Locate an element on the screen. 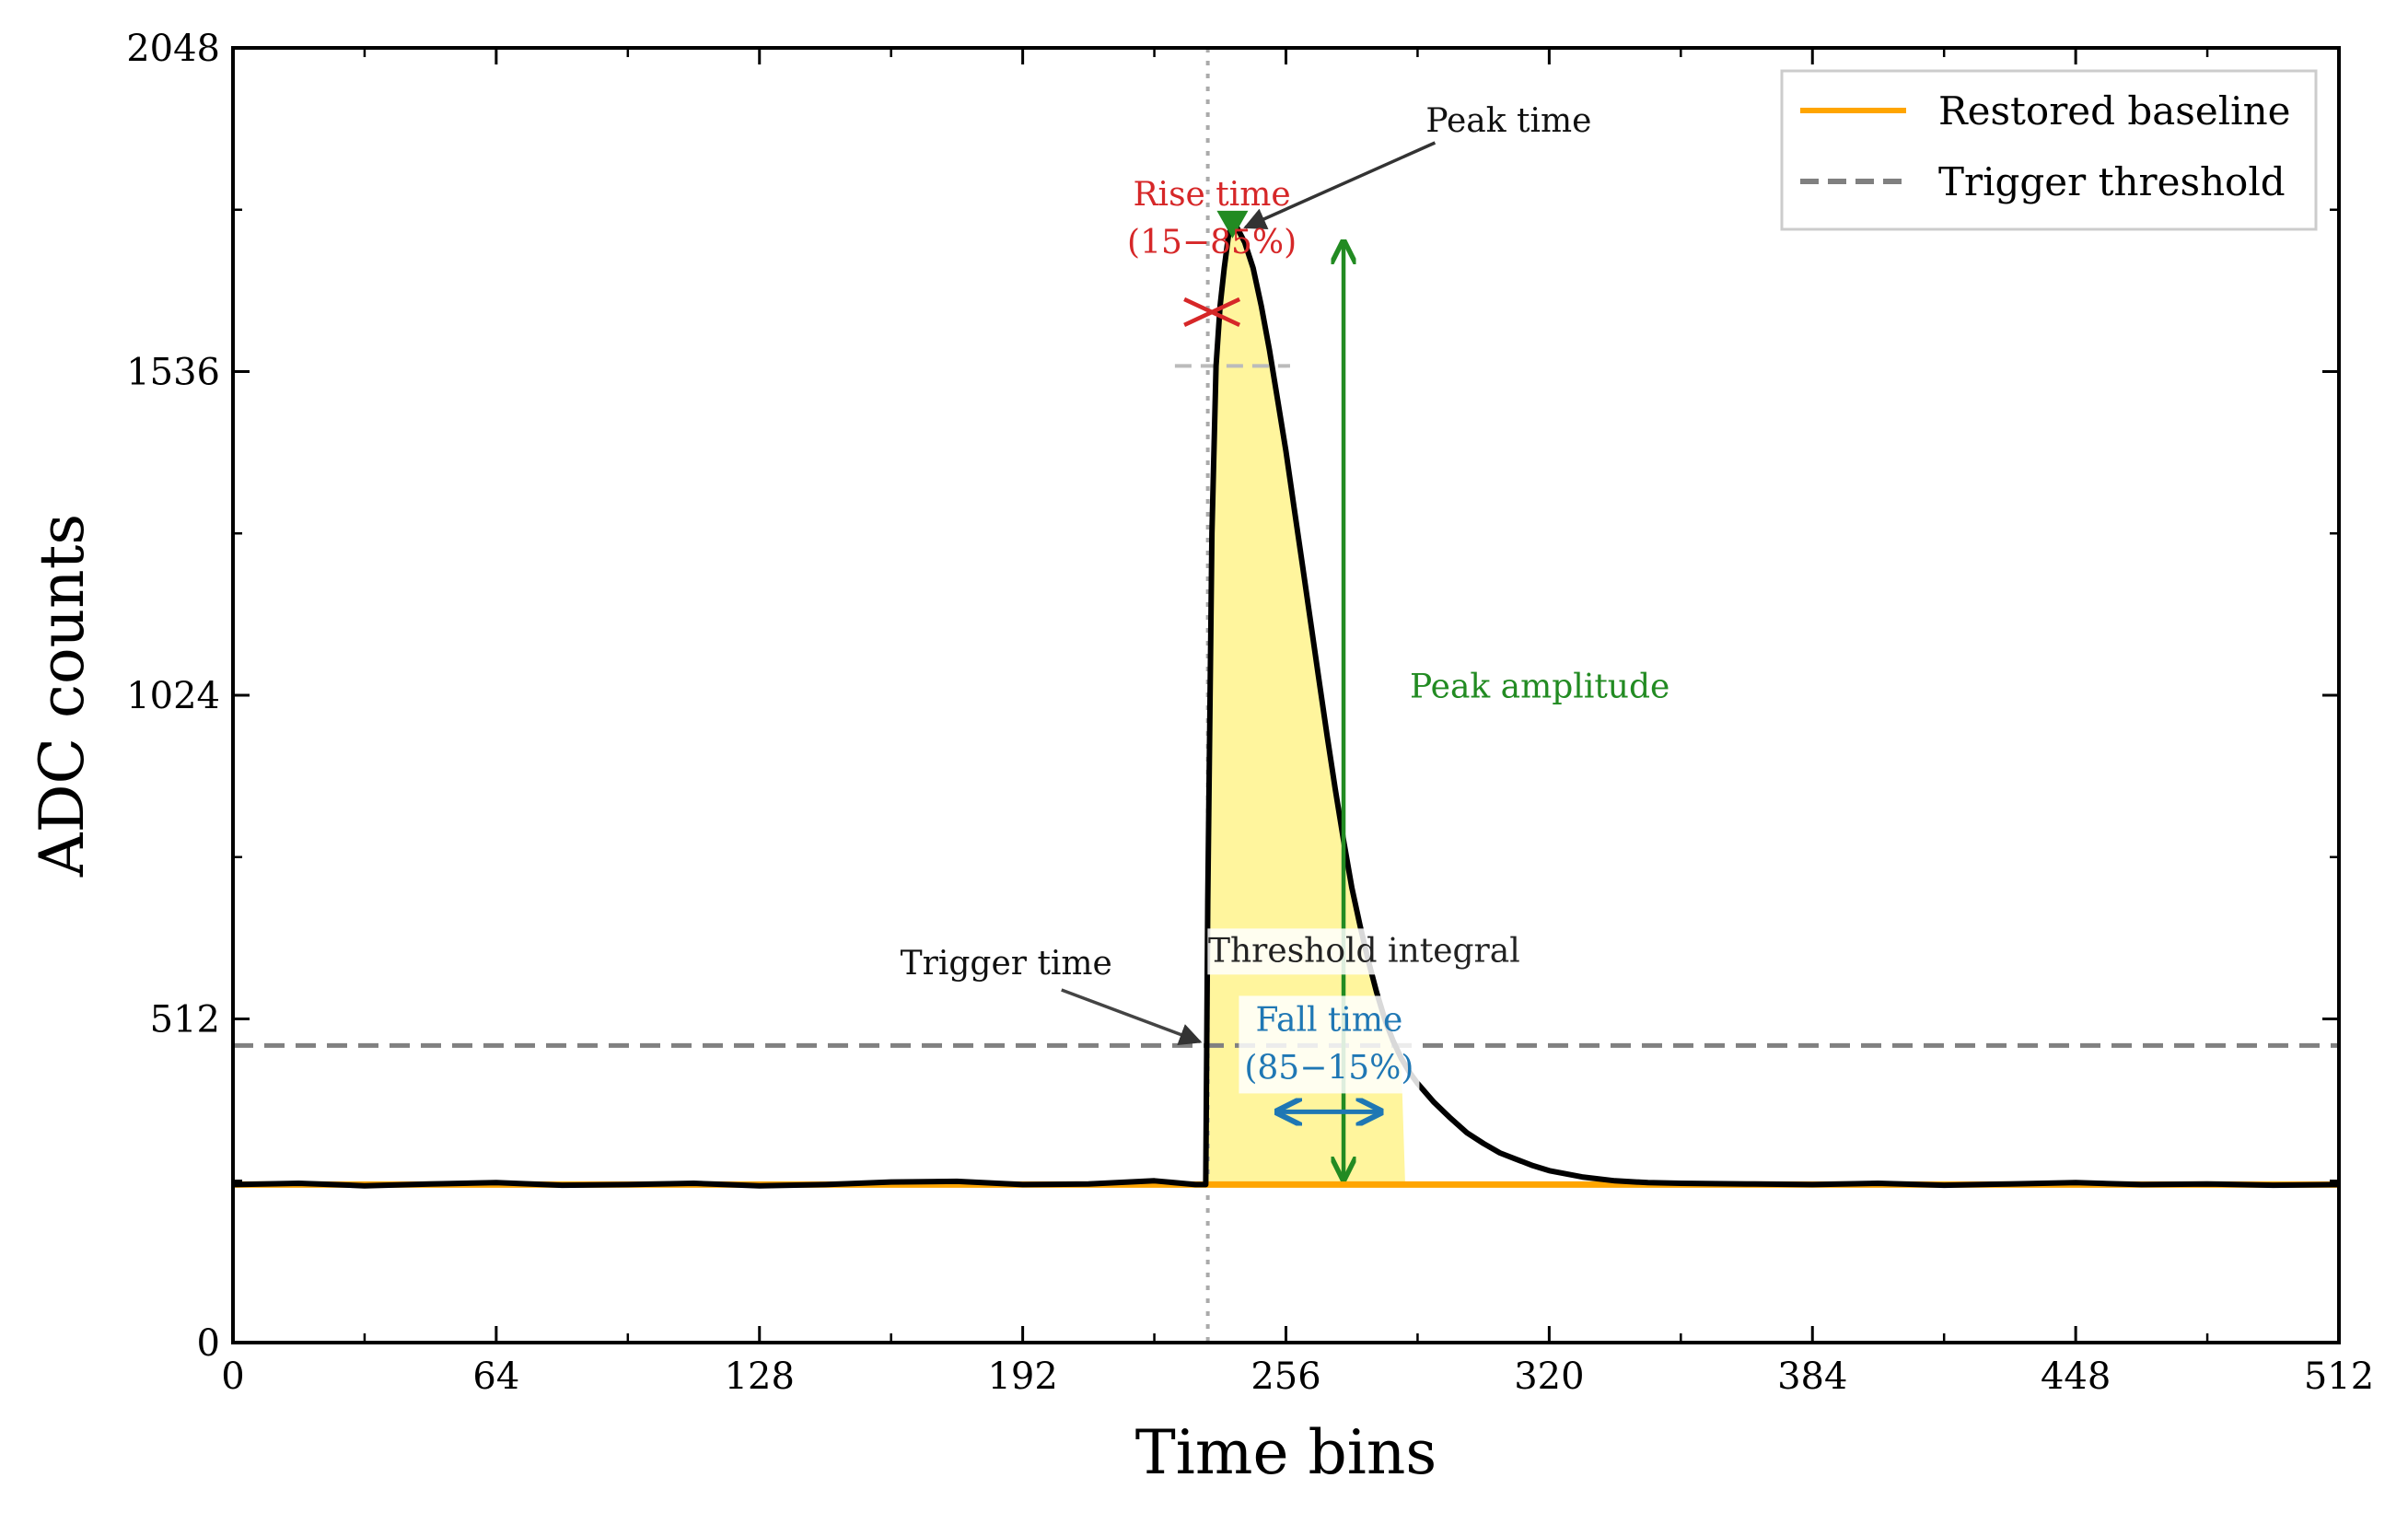 The width and height of the screenshot is (2408, 1524). peak-time-pointer is located at coordinates (1340, 186).